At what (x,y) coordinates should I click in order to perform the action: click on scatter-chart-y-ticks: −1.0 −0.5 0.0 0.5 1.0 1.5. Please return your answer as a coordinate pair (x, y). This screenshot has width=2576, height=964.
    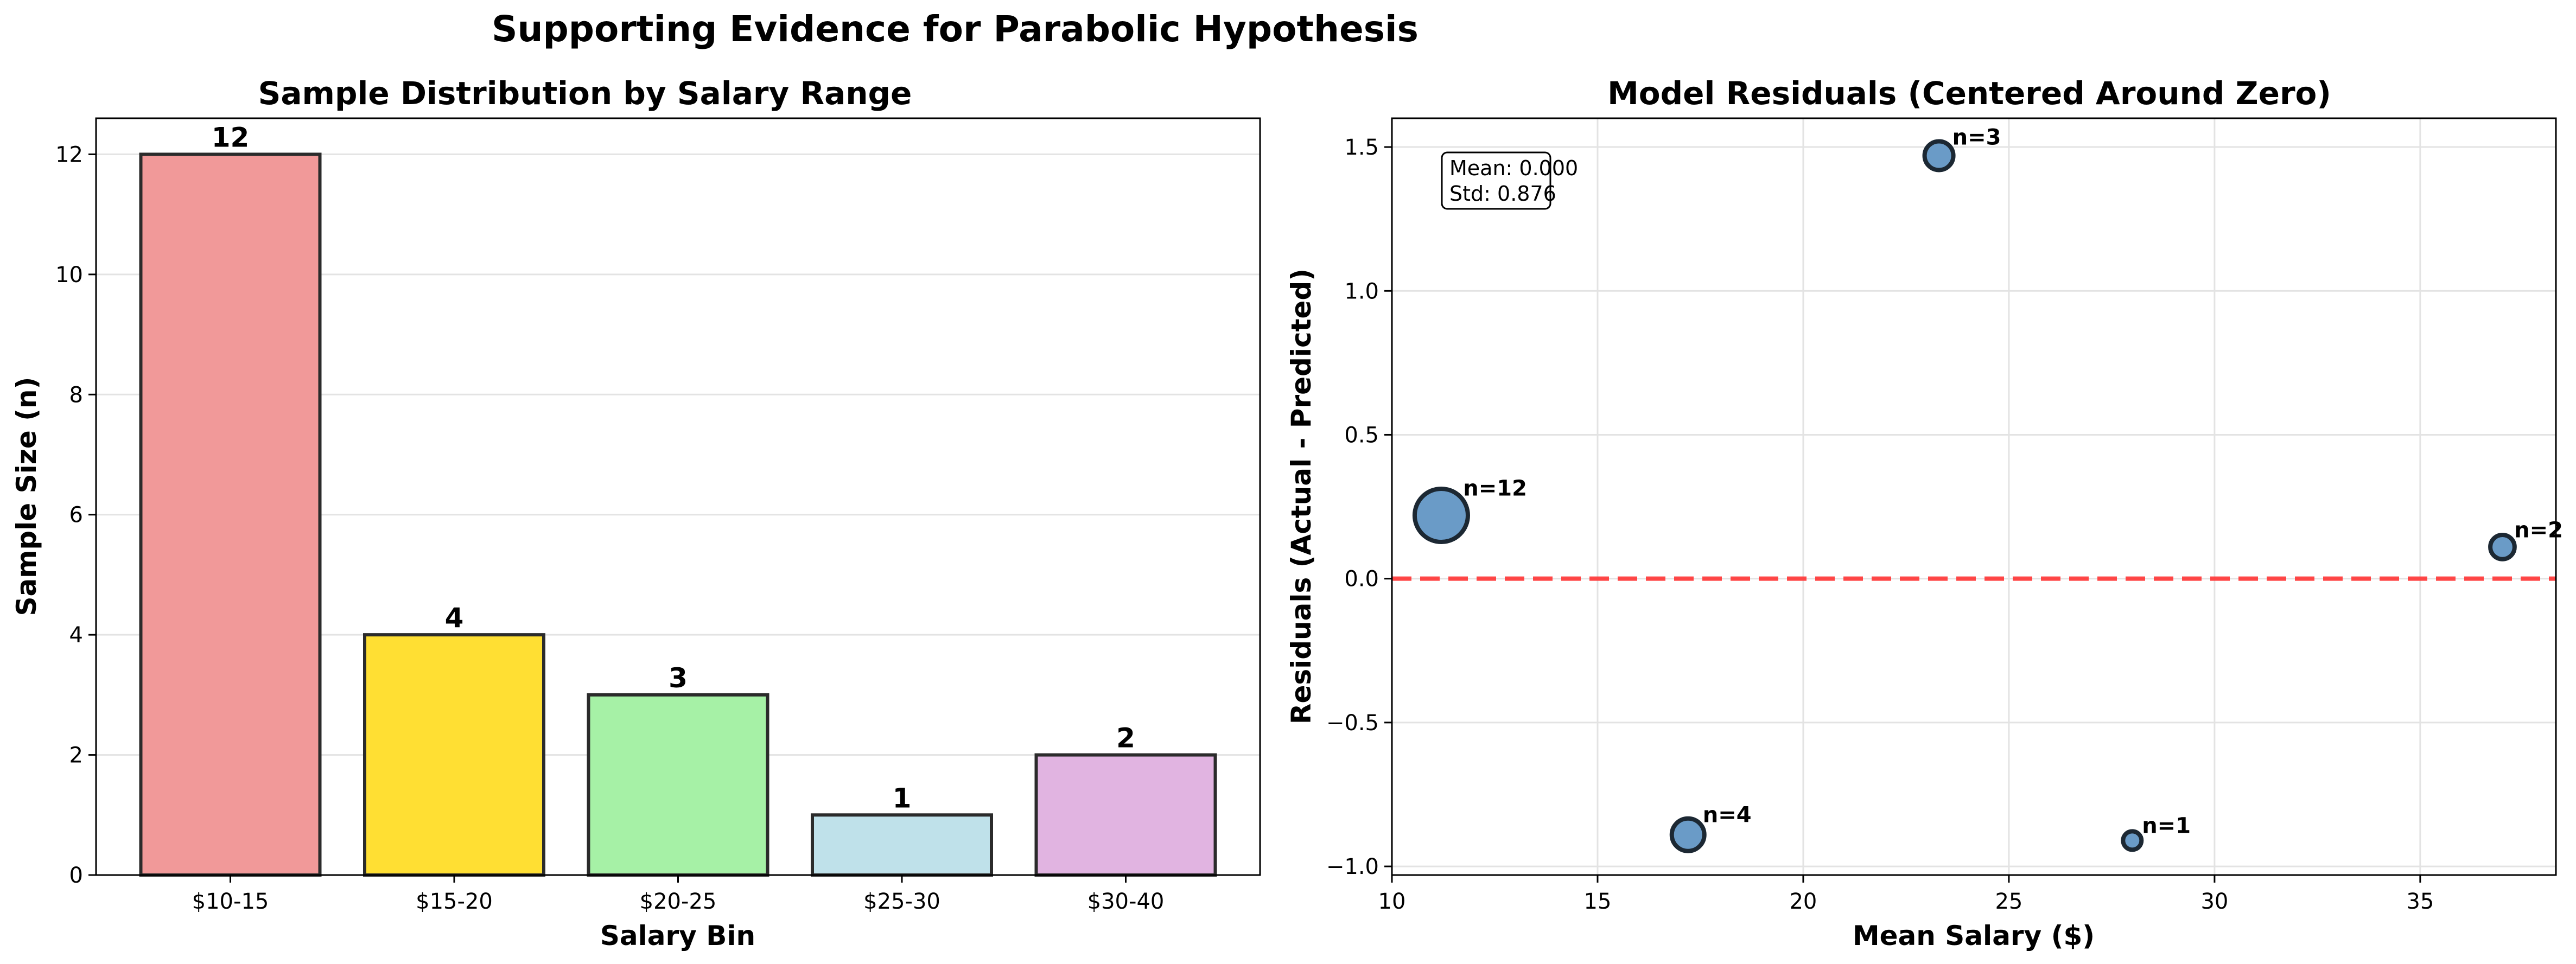
    Looking at the image, I should click on (1359, 507).